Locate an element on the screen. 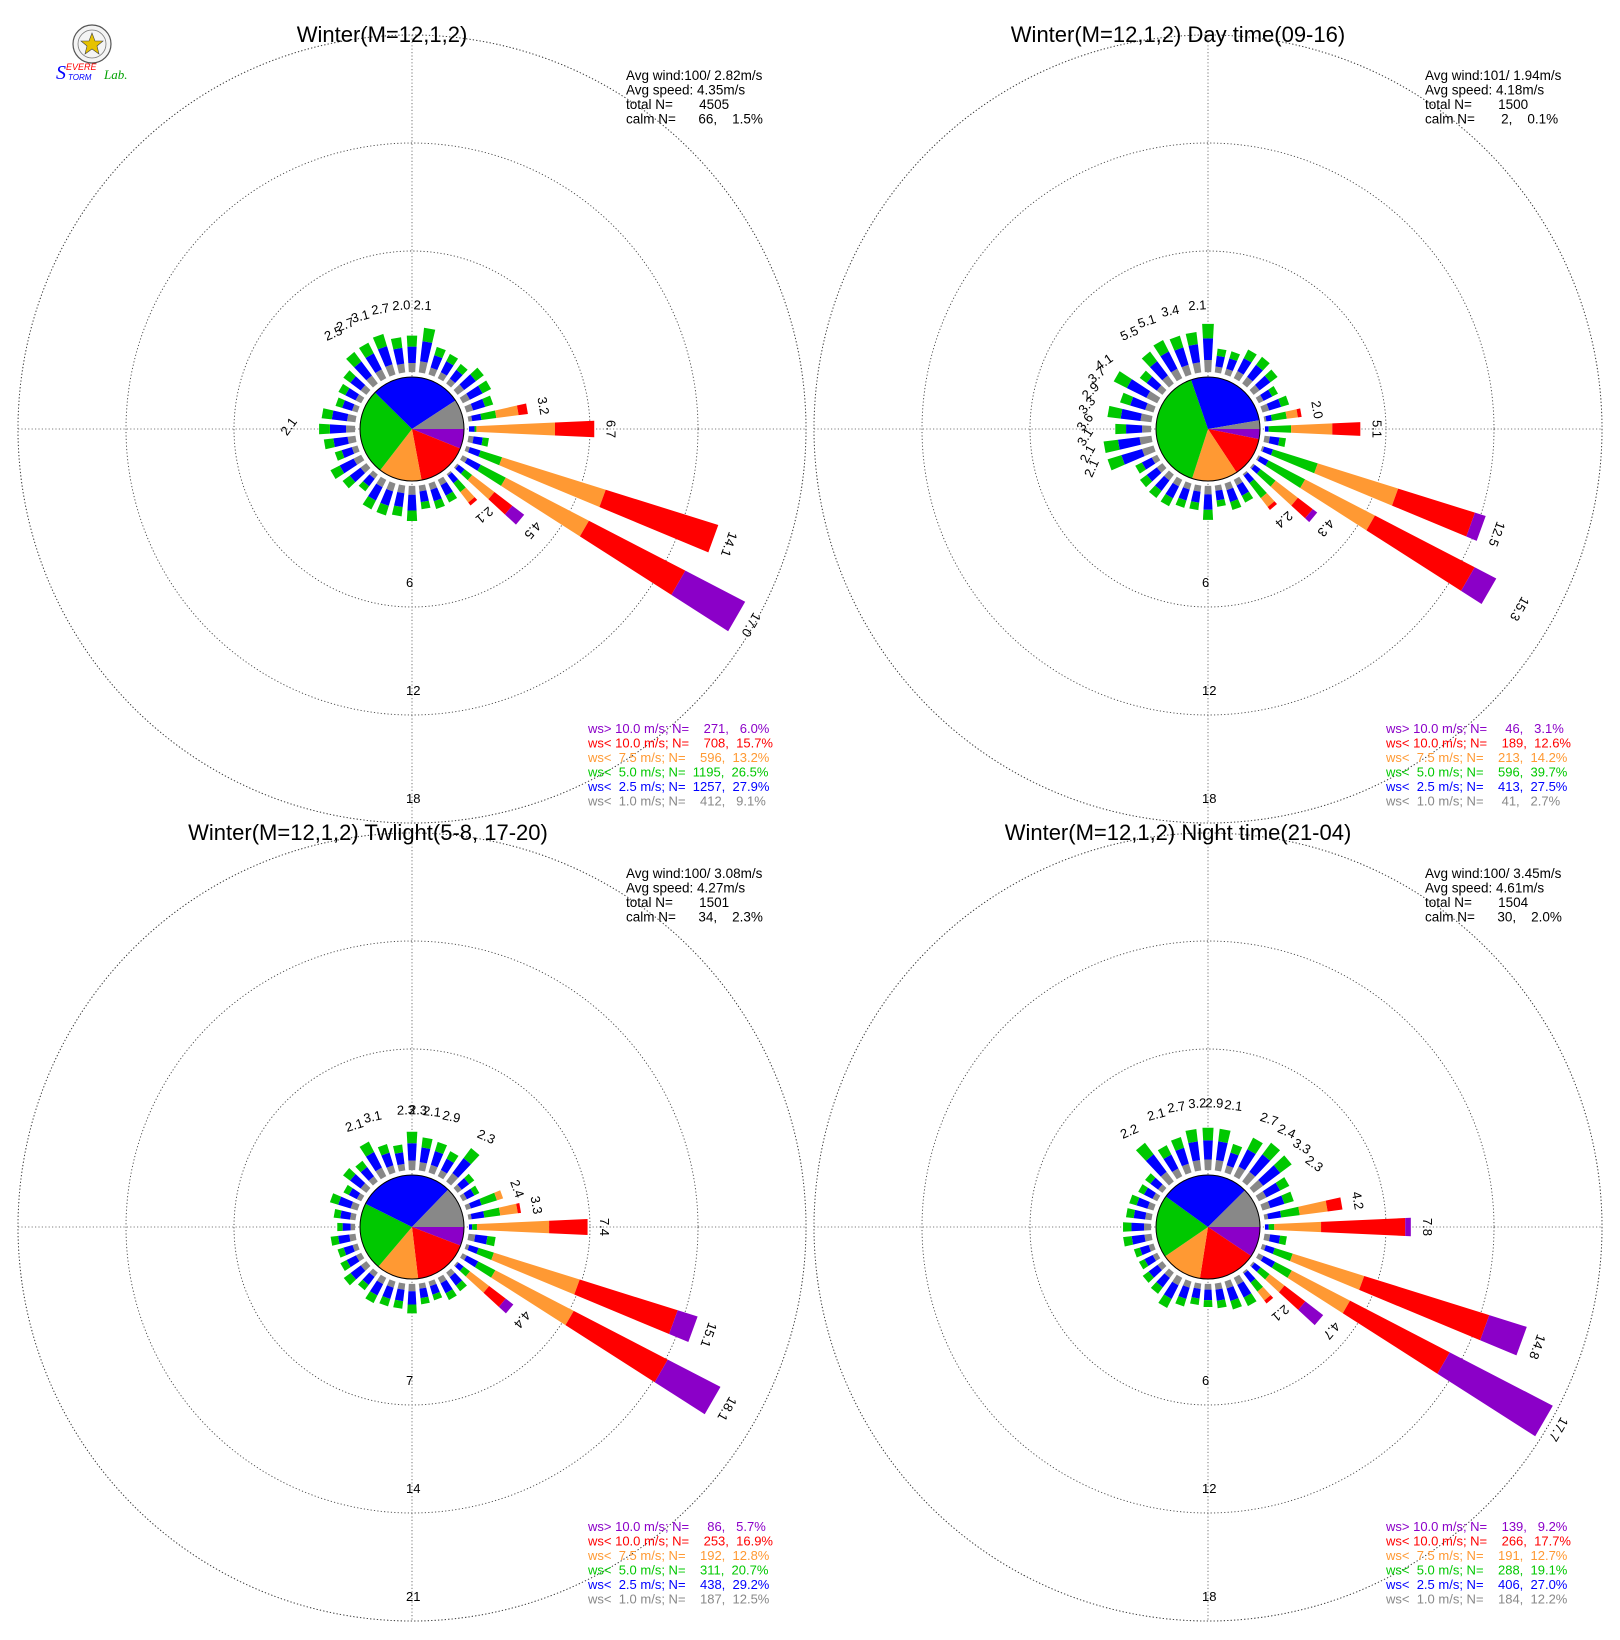  severe-storm-lab-logo: S EVERE TORM Lab. is located at coordinates (91, 54).